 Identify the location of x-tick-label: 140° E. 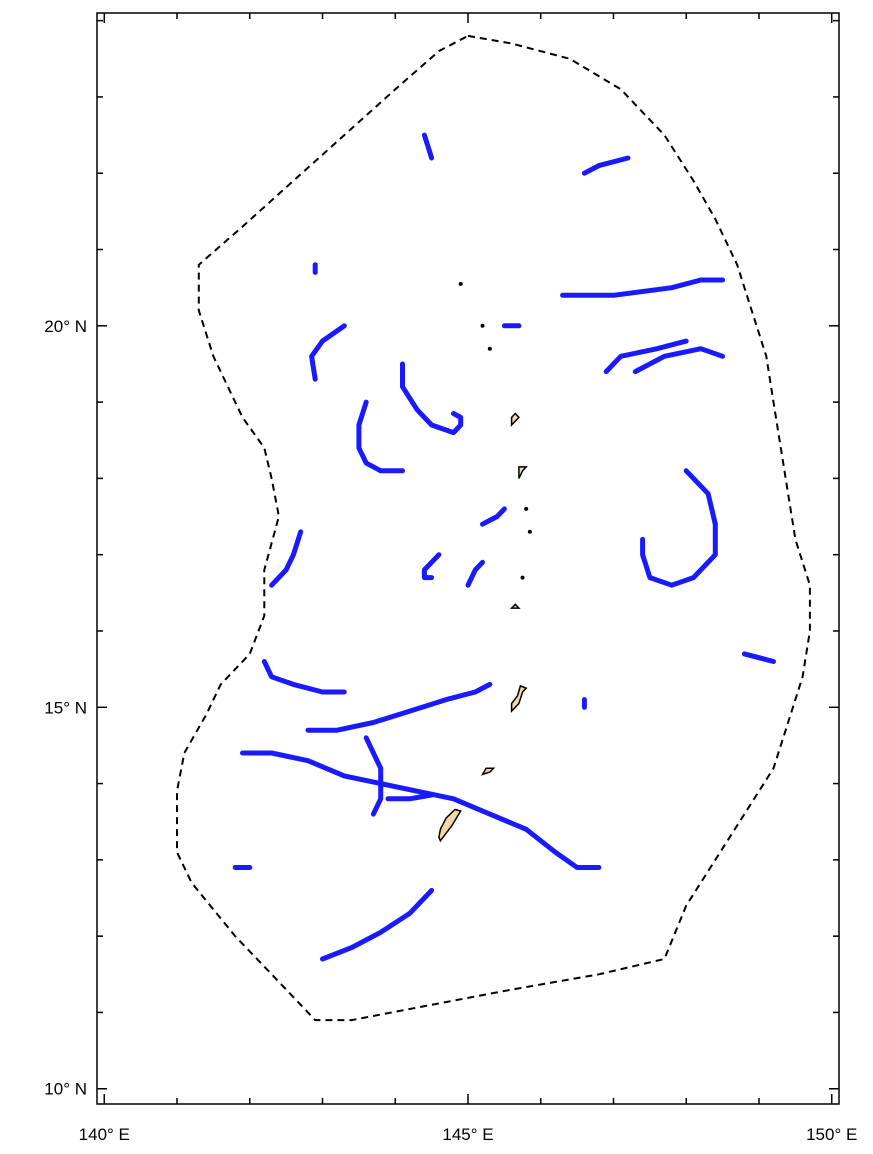
(104, 1134).